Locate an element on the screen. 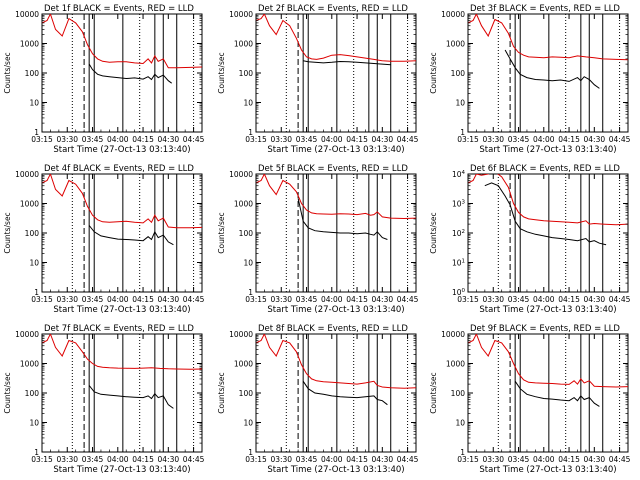 This screenshot has width=640, height=480. y-tick-label: 104 is located at coordinates (459, 174).